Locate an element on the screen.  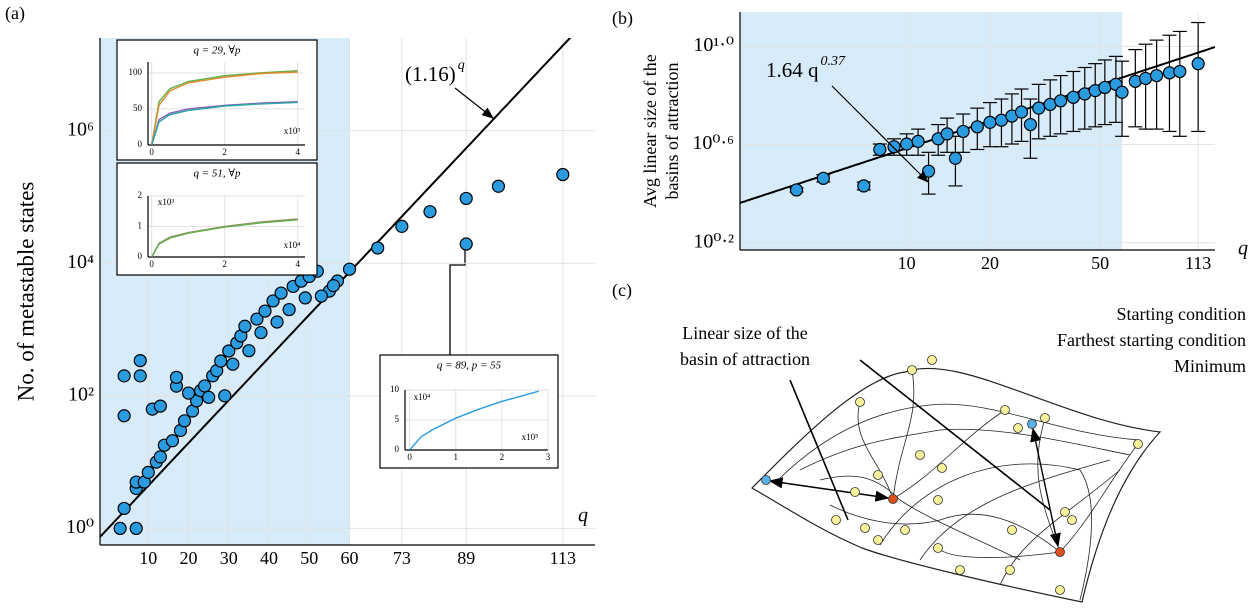
basin-diagram is located at coordinates (956, 479).